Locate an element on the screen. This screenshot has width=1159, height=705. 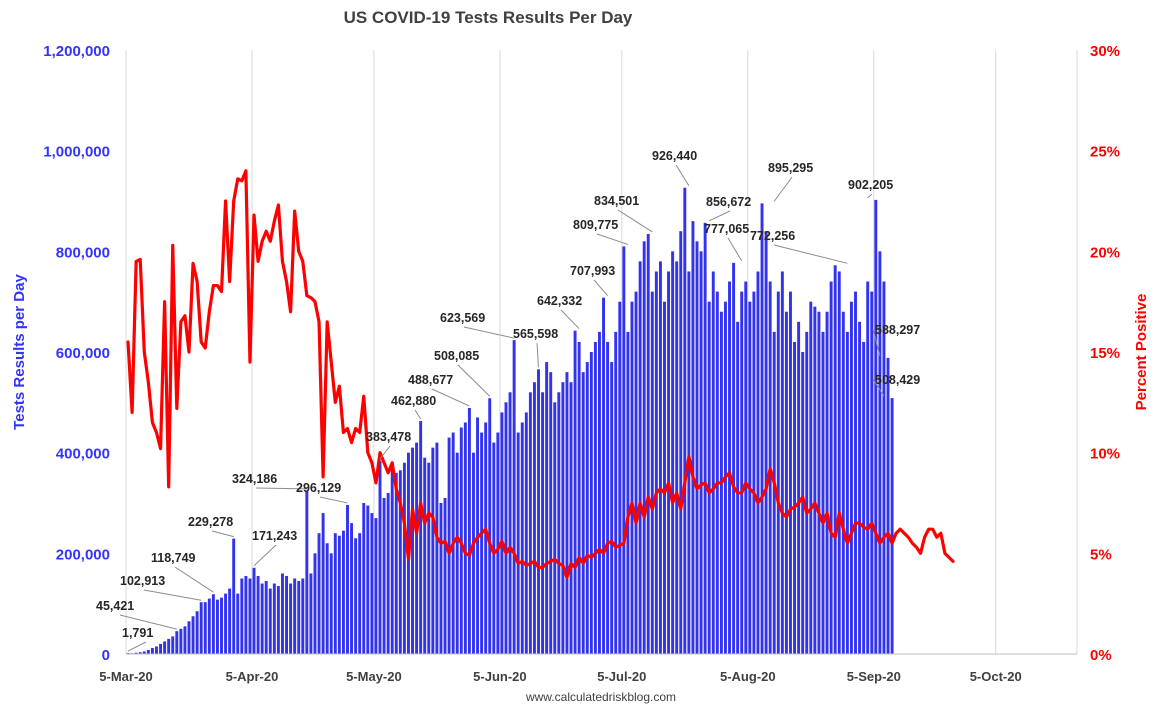
annotation-label: 1,791 is located at coordinates (137, 633).